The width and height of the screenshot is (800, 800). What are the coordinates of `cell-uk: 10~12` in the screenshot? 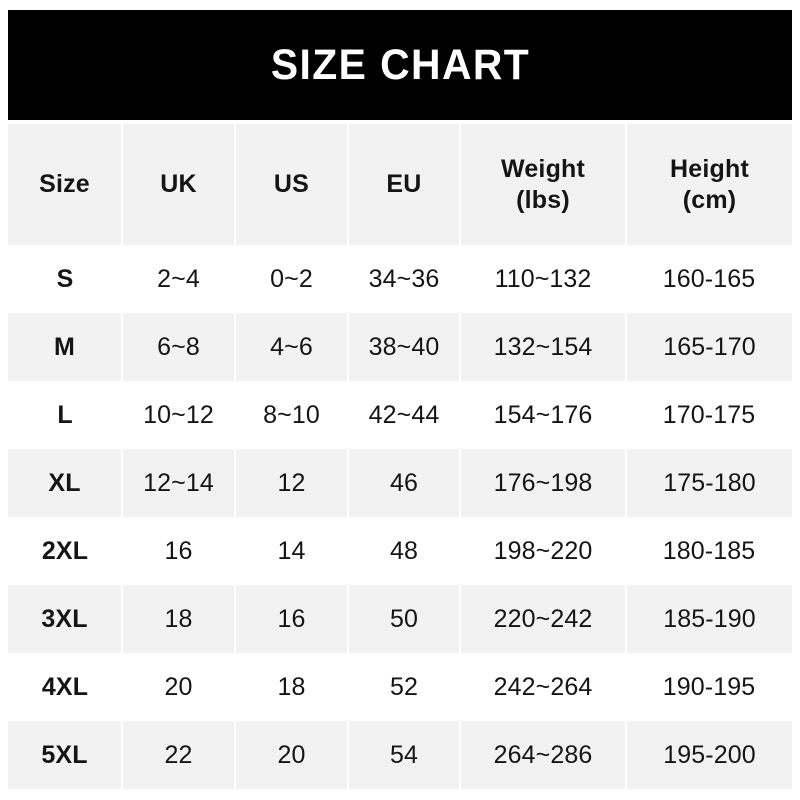 It's located at (178, 415).